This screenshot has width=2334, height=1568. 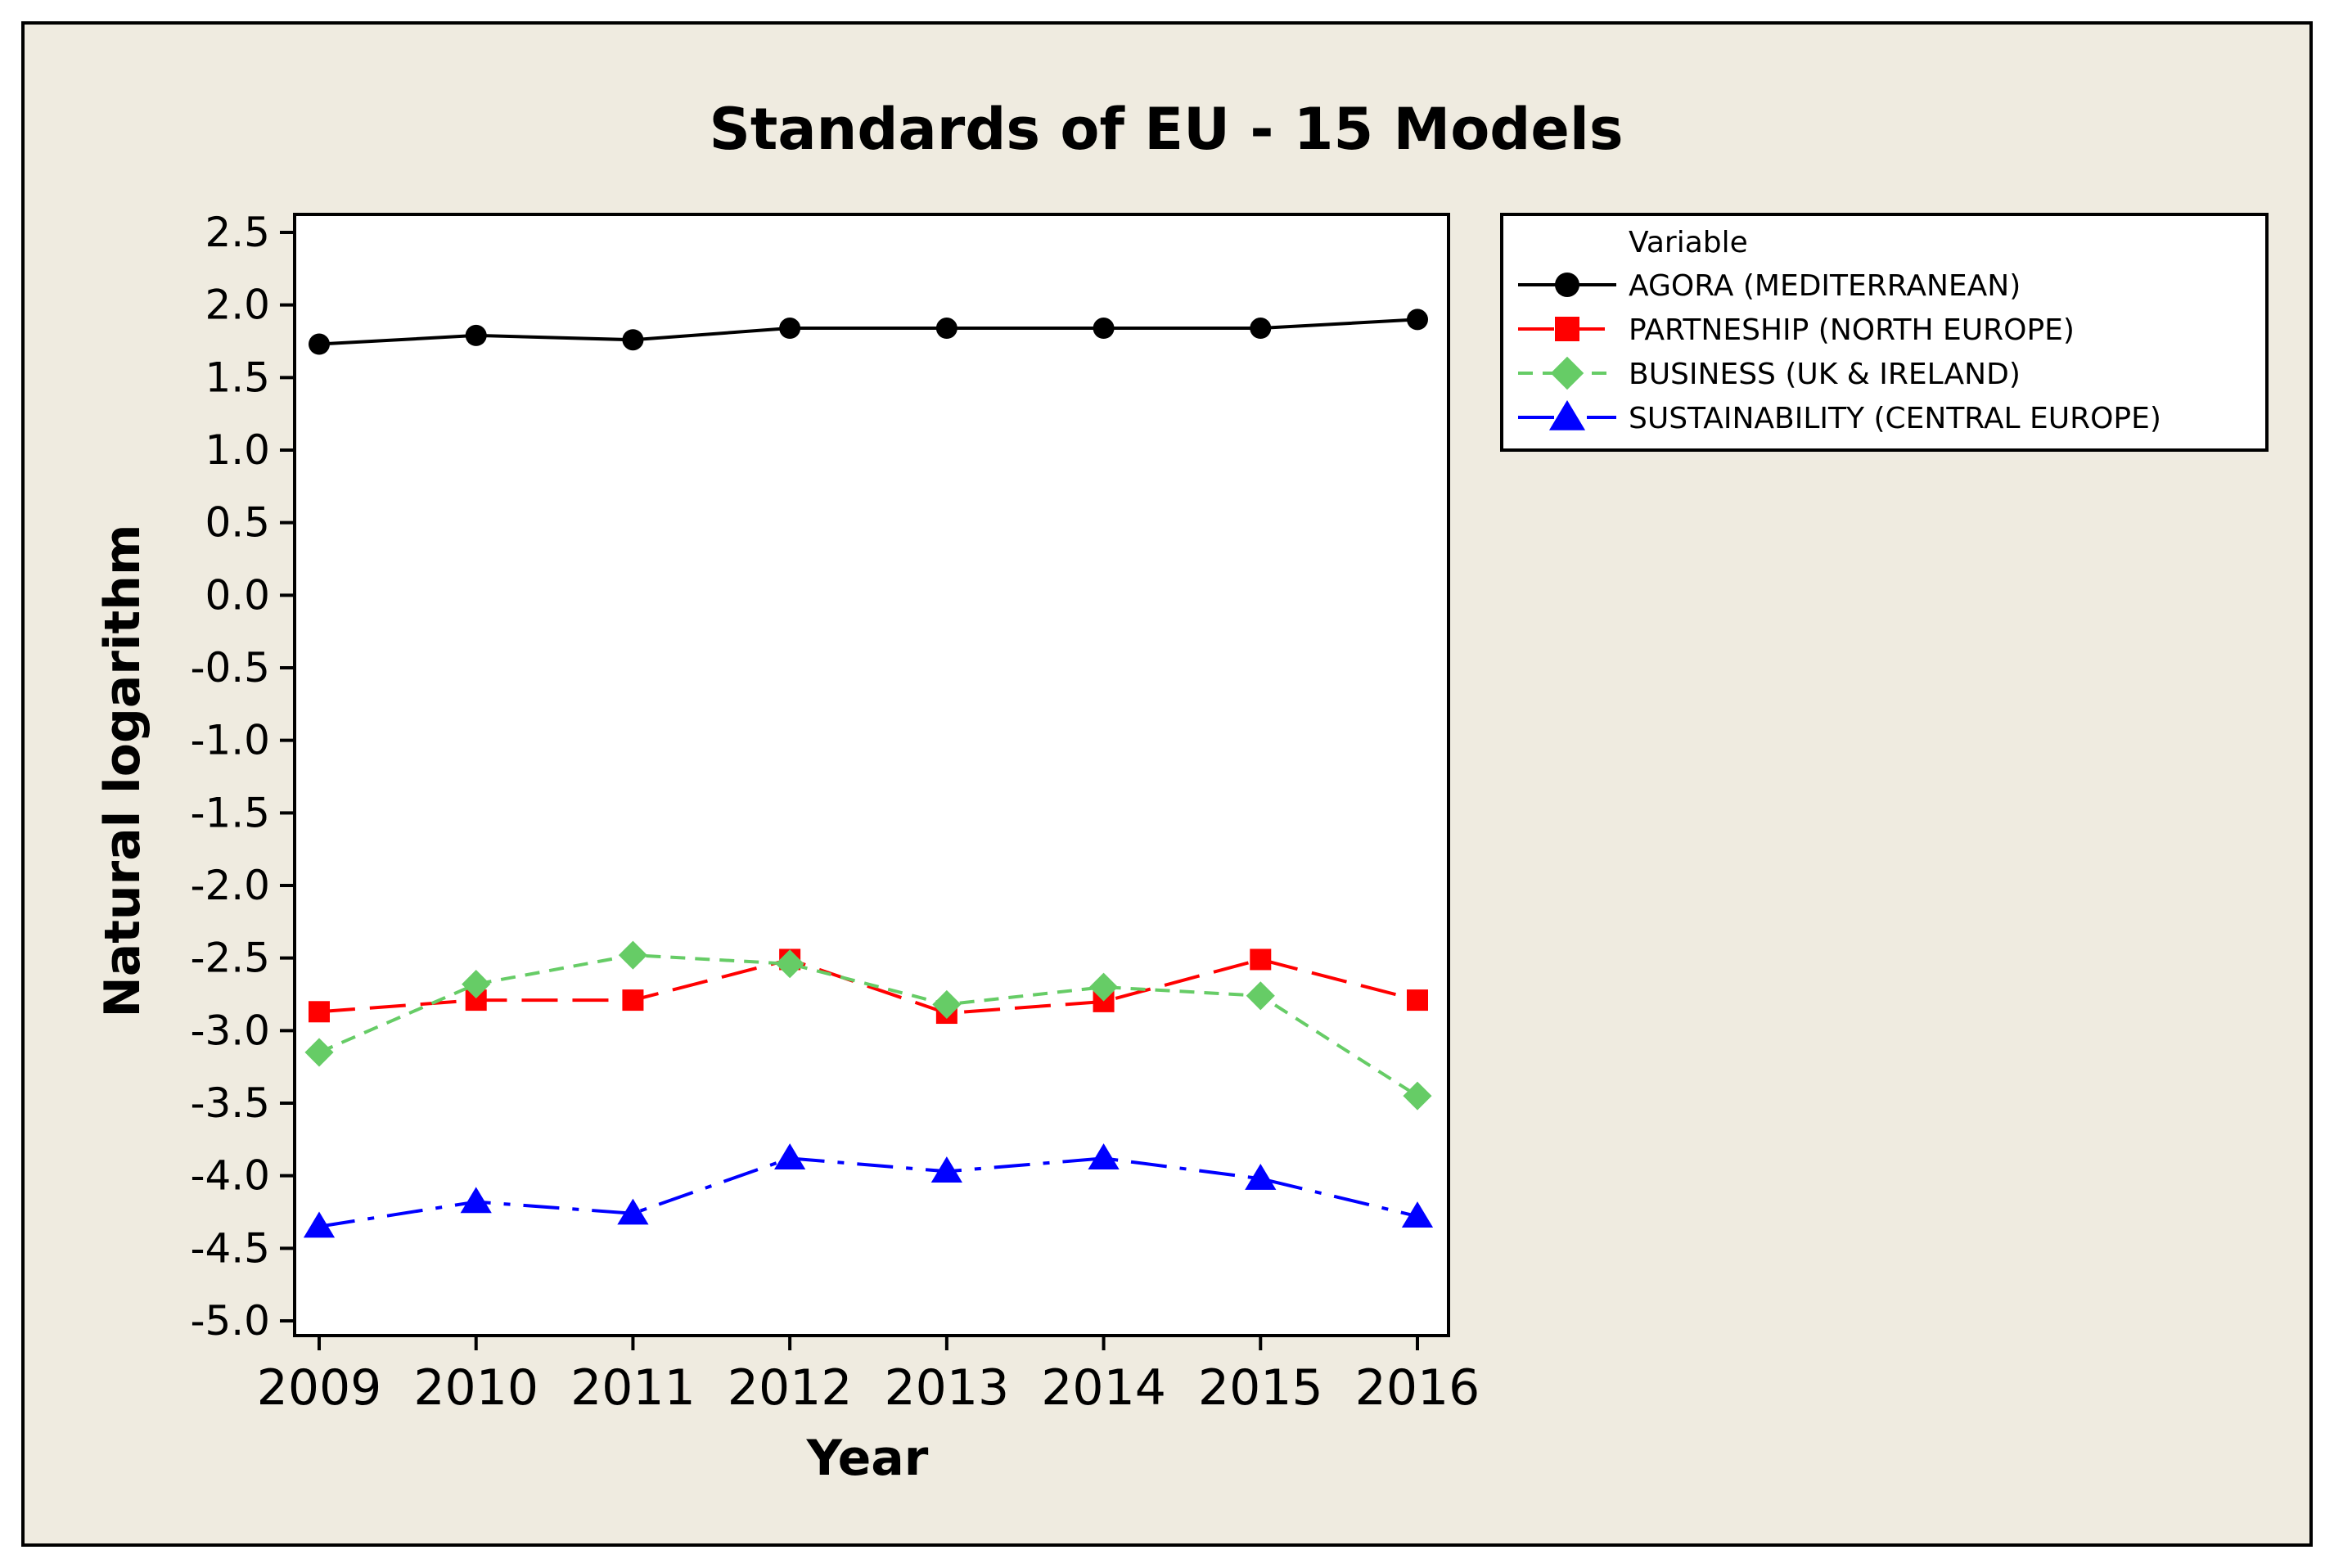 I want to click on legend-item: AGORA (MEDITERRANEAN), so click(x=1769, y=286).